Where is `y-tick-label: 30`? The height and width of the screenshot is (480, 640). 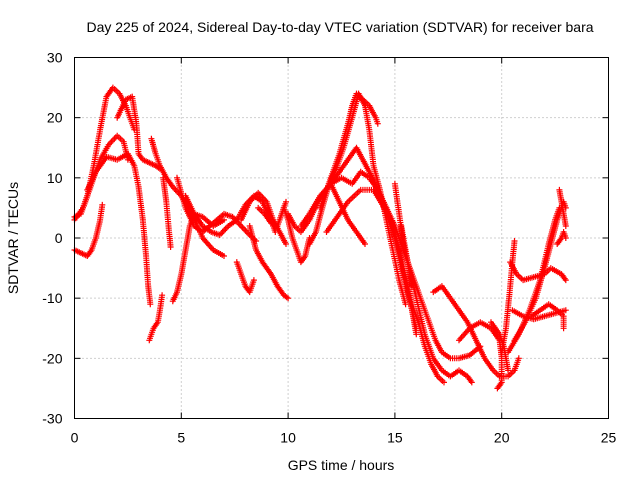 y-tick-label: 30 is located at coordinates (55, 58).